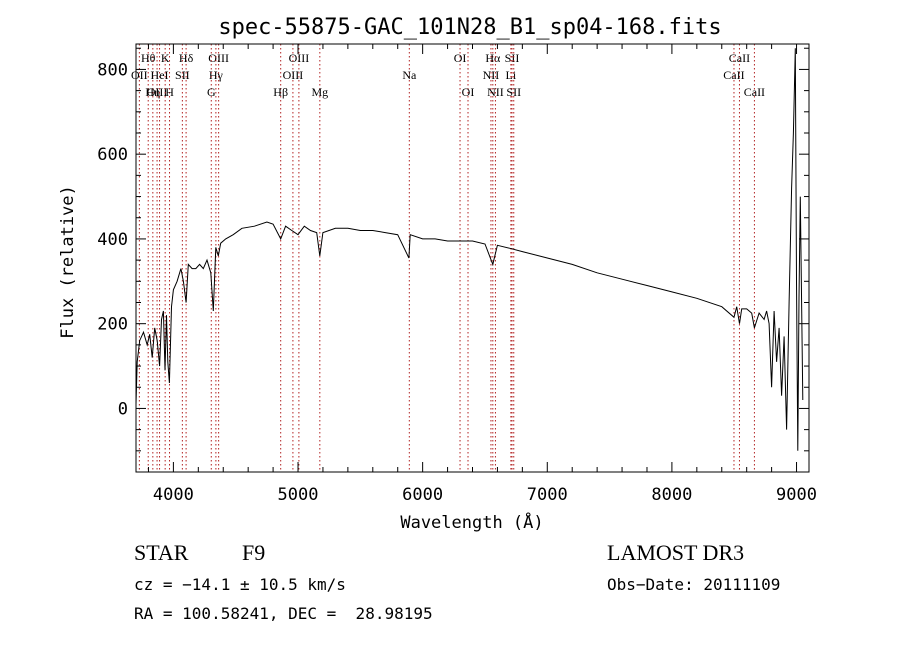  I want to click on line-marker-label-3: Hη, so click(152, 92).